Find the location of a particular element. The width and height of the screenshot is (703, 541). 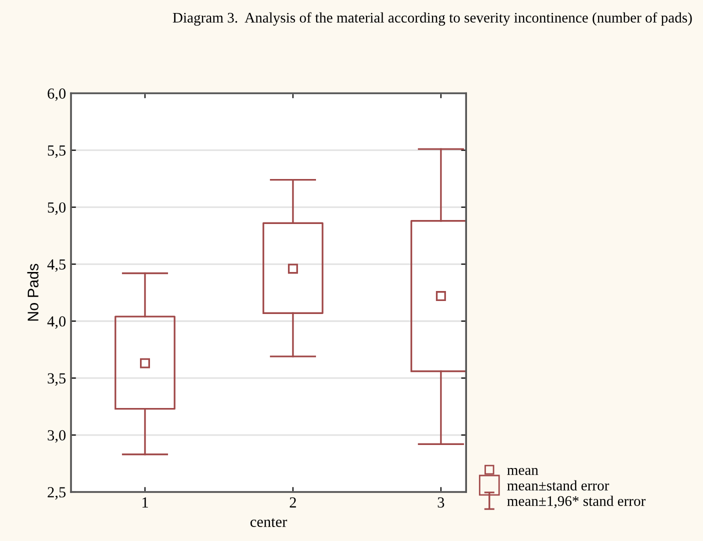

x-tick-label: 3 is located at coordinates (441, 502).